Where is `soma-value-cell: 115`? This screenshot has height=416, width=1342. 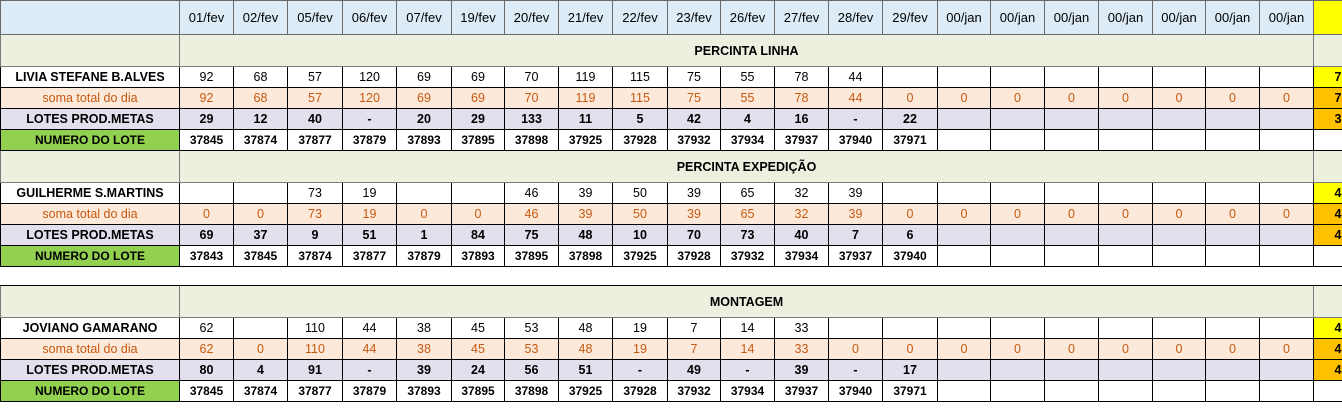 soma-value-cell: 115 is located at coordinates (640, 98).